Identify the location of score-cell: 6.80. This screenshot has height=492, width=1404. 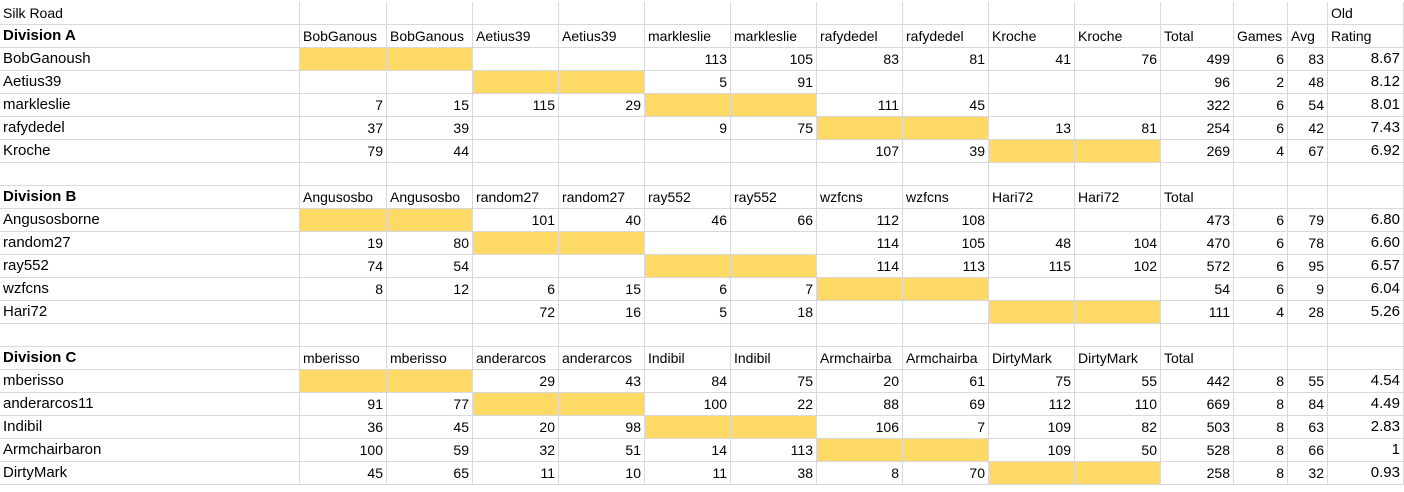
(1366, 220).